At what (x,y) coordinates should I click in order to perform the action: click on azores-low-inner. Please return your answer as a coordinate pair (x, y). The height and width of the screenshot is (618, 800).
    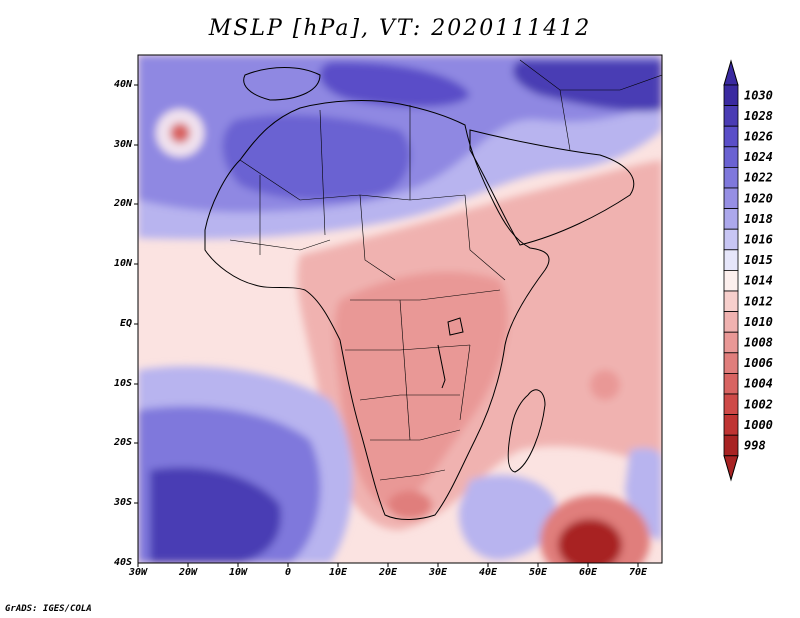
    Looking at the image, I should click on (180, 133).